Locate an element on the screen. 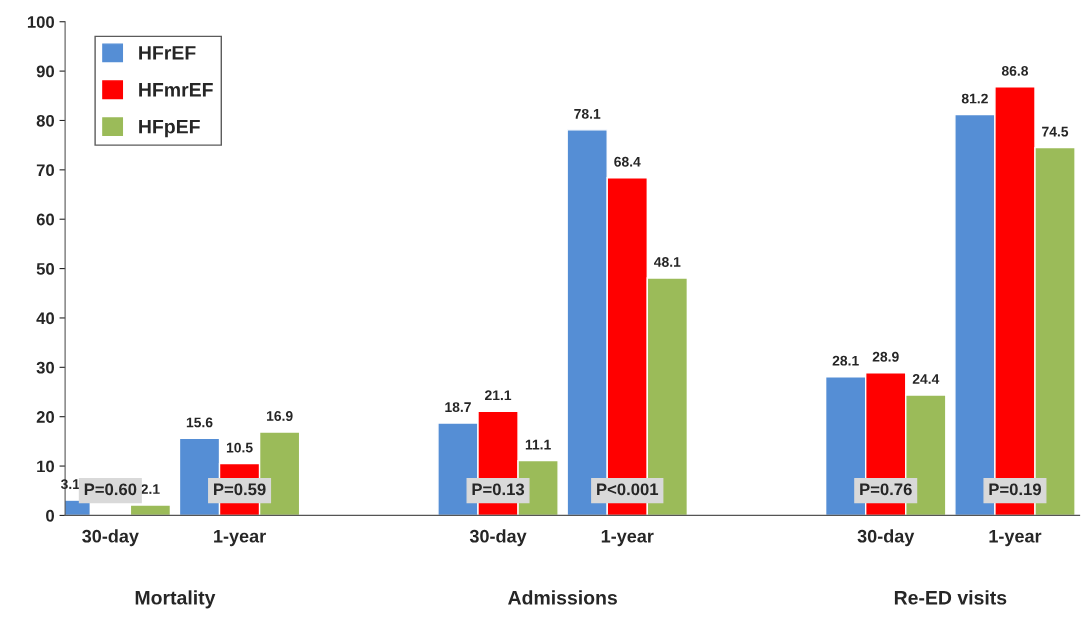 This screenshot has height=621, width=1085. y-tick-label: 90 is located at coordinates (45, 71).